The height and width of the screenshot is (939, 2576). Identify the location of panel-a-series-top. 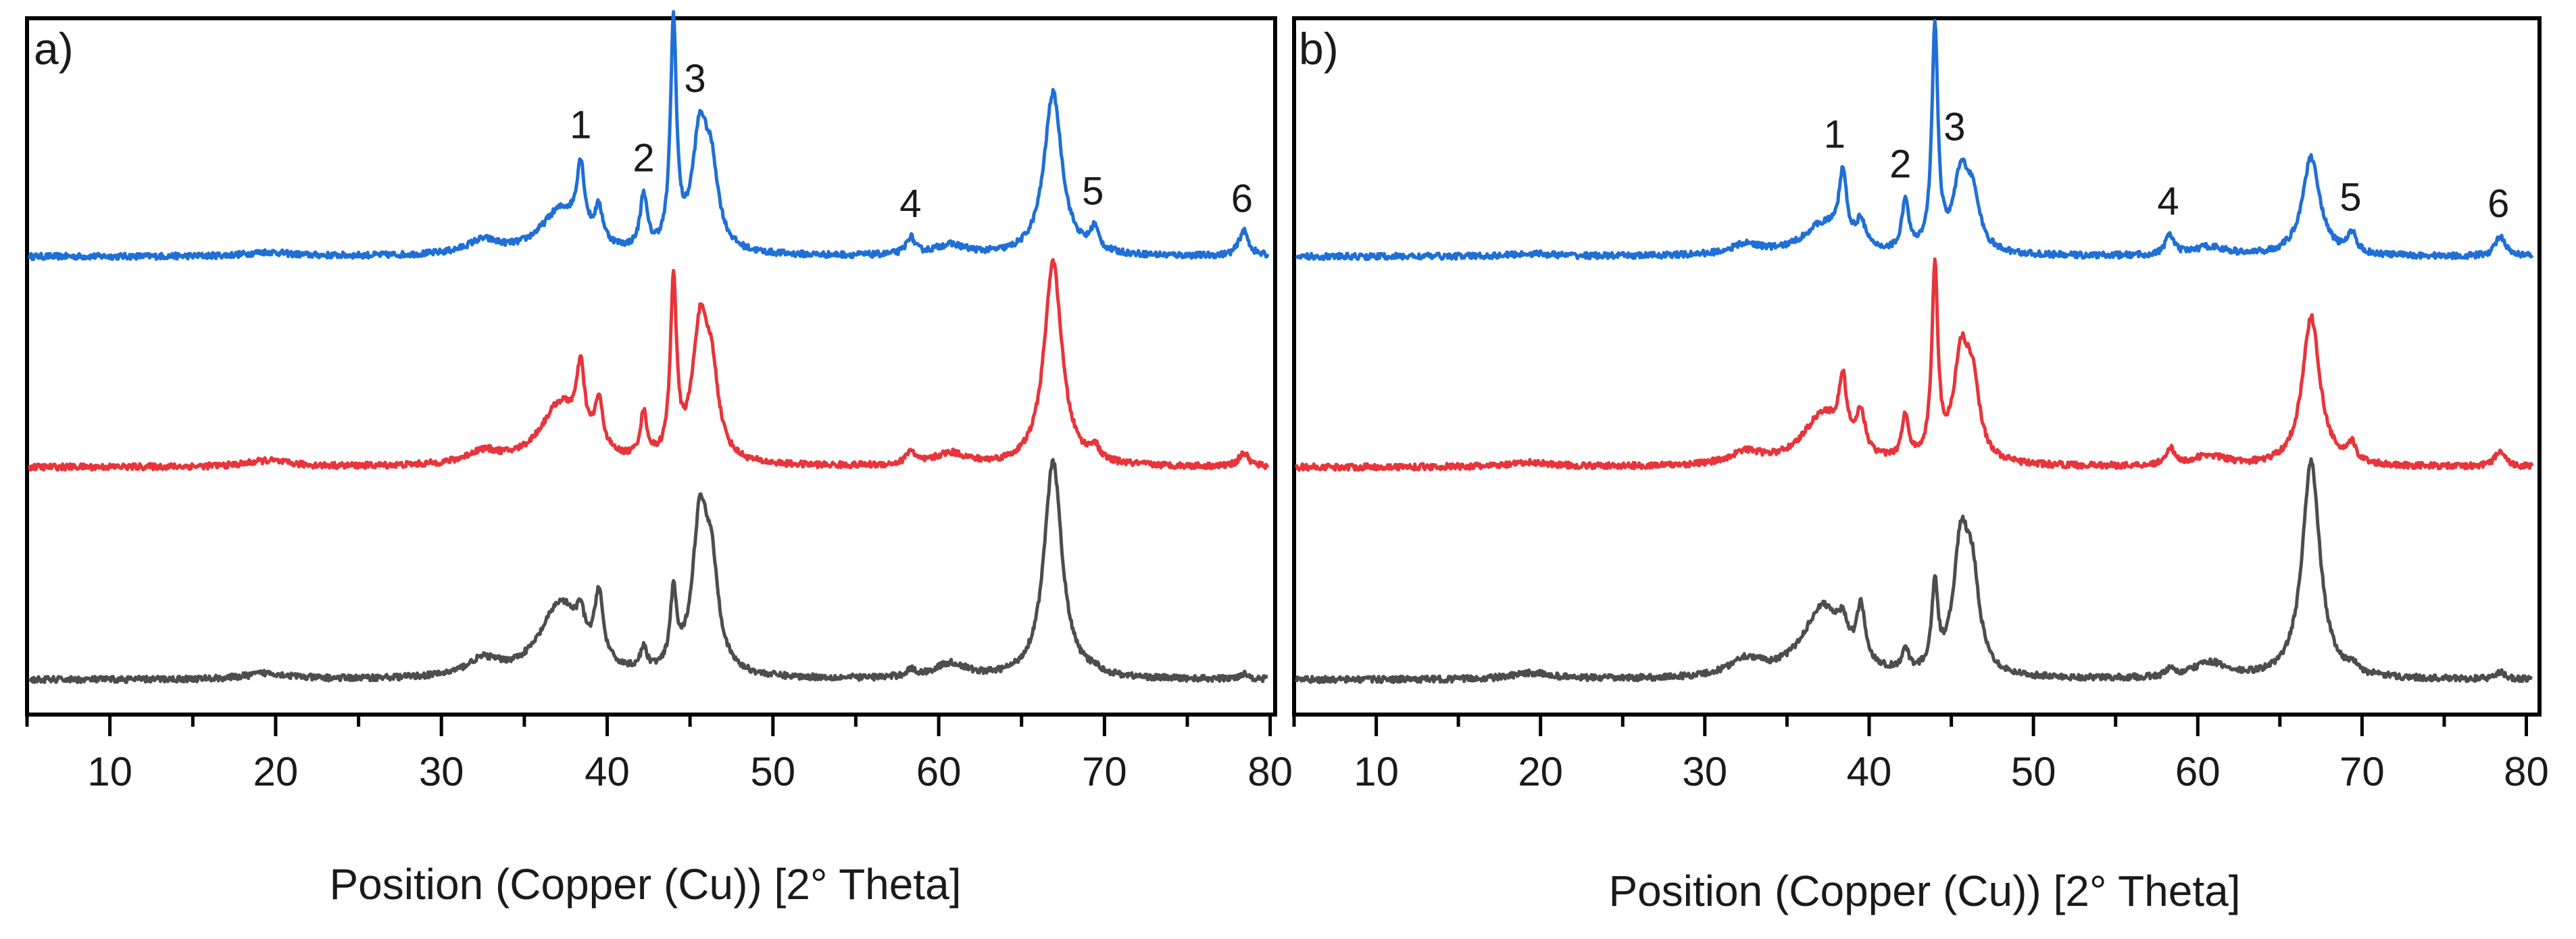
(649, 135).